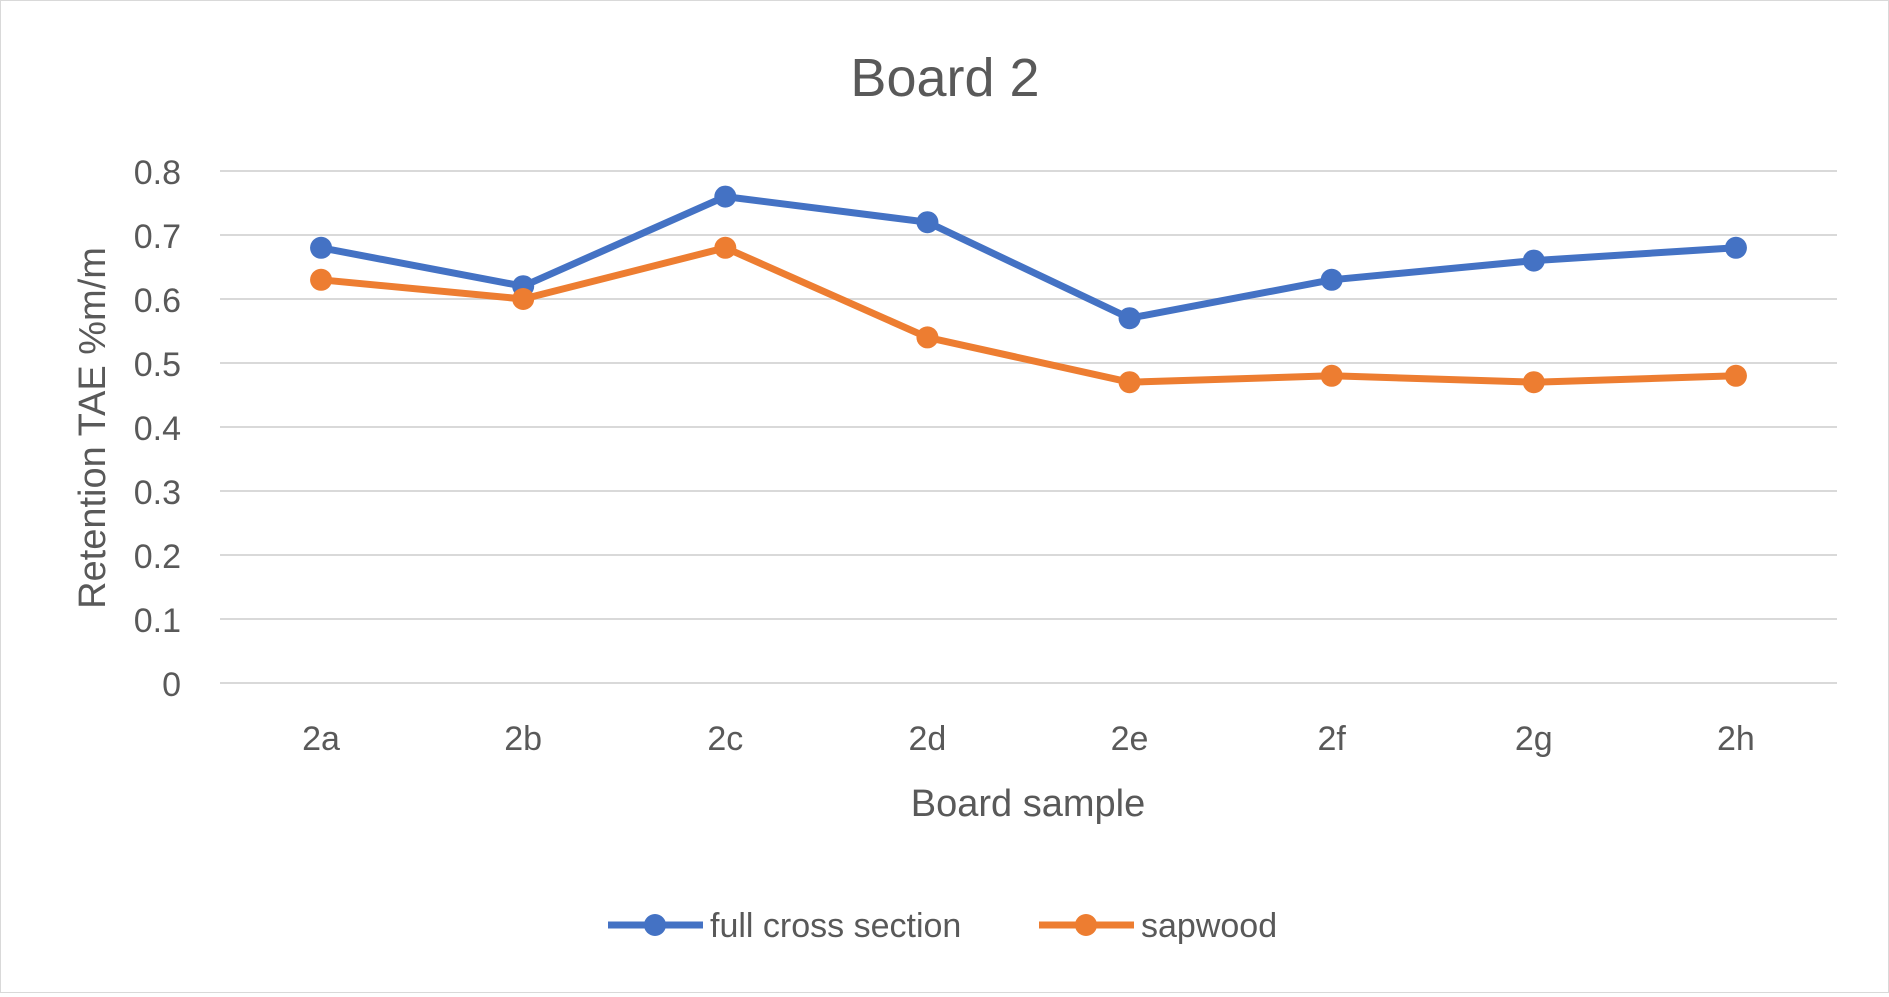  Describe the element at coordinates (944, 78) in the screenshot. I see `chart-title: Board 2` at that location.